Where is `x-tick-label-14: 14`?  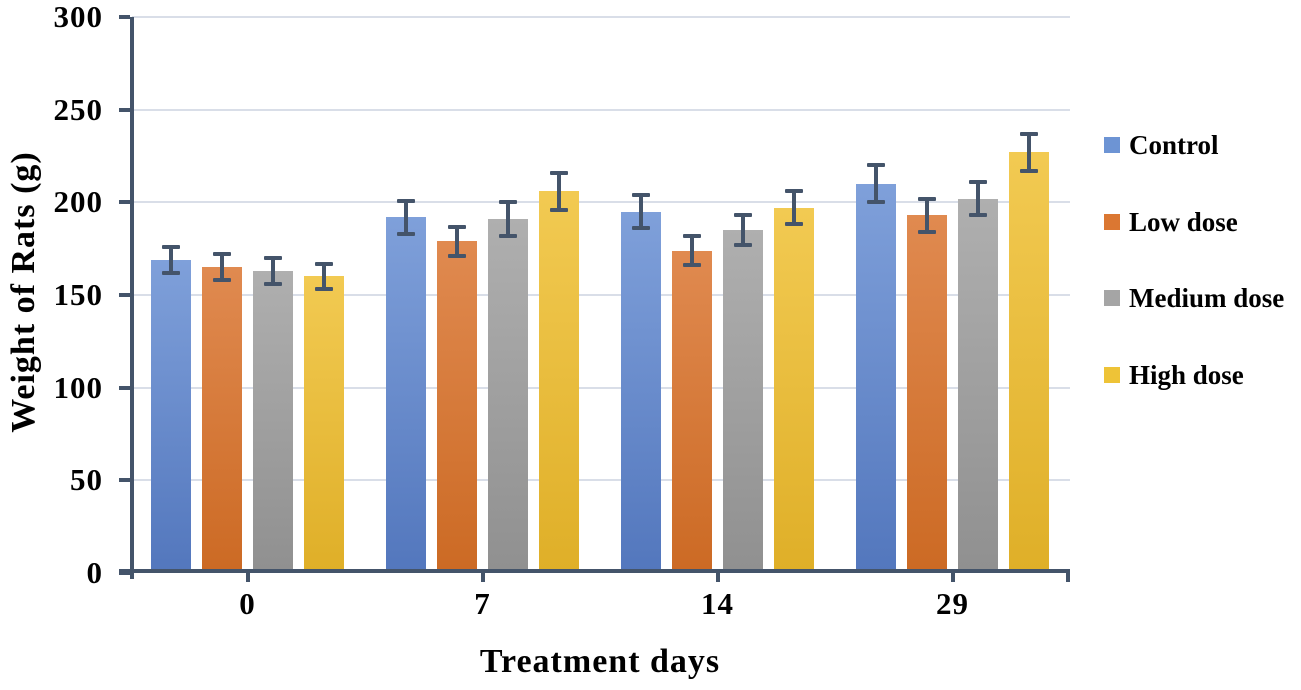
x-tick-label-14: 14 is located at coordinates (717, 603).